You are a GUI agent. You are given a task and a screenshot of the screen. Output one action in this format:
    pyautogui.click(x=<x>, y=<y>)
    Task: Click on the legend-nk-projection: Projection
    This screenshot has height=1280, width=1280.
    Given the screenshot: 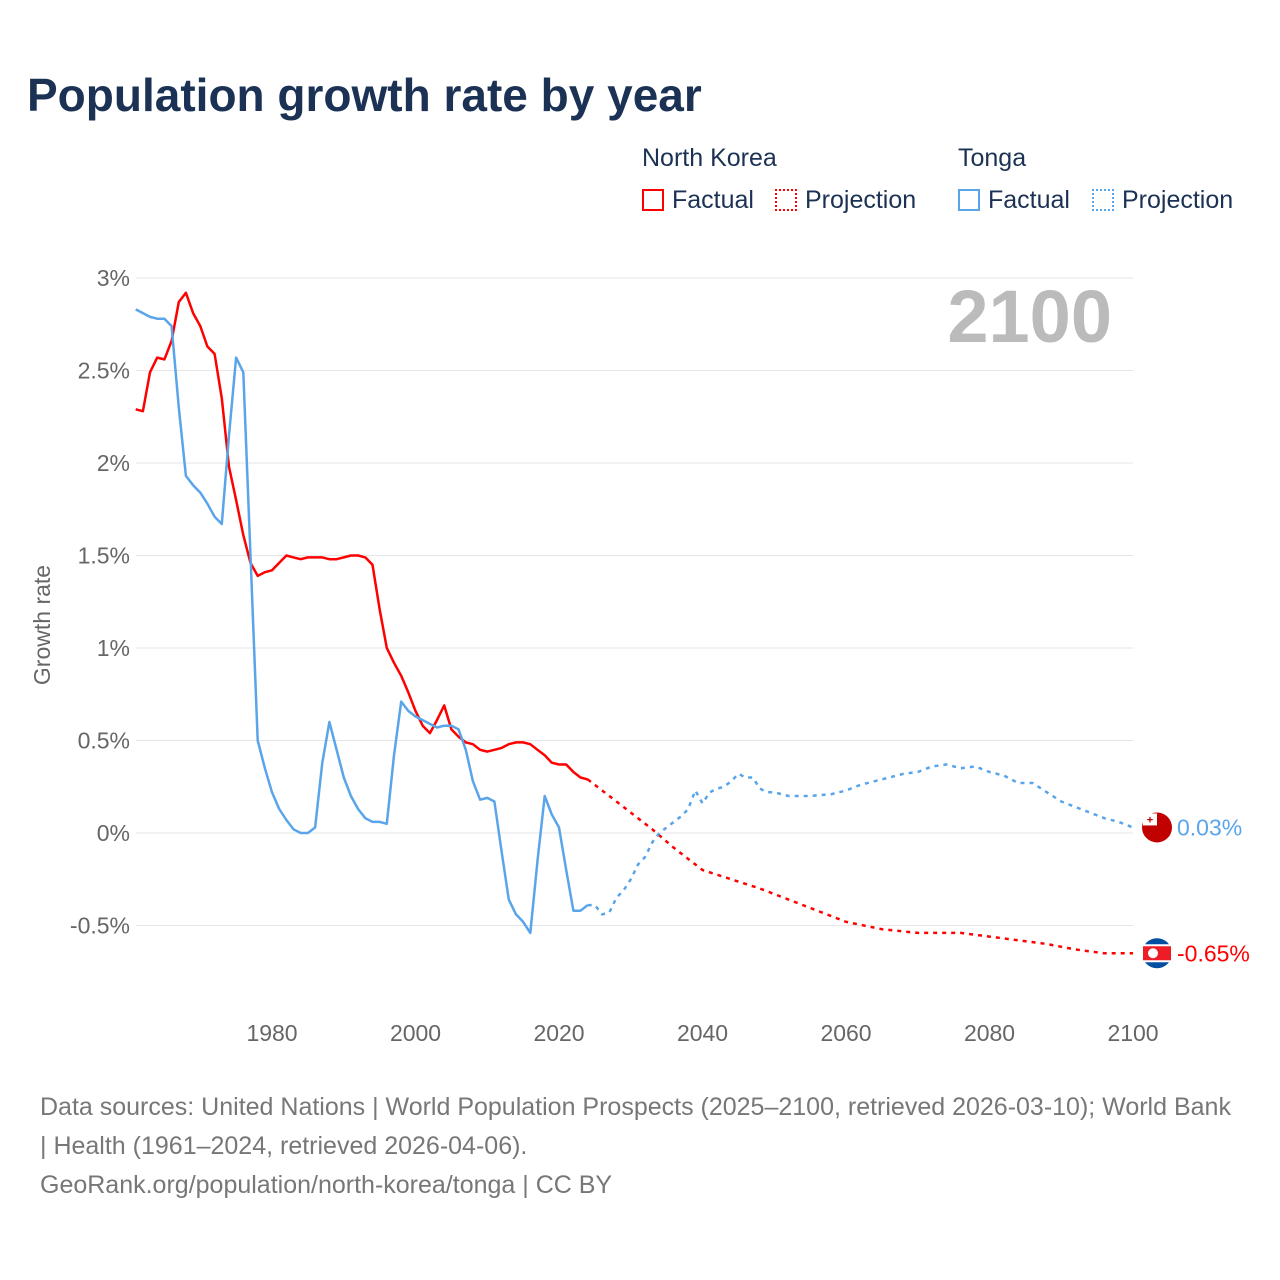 What is the action you would take?
    pyautogui.click(x=845, y=200)
    